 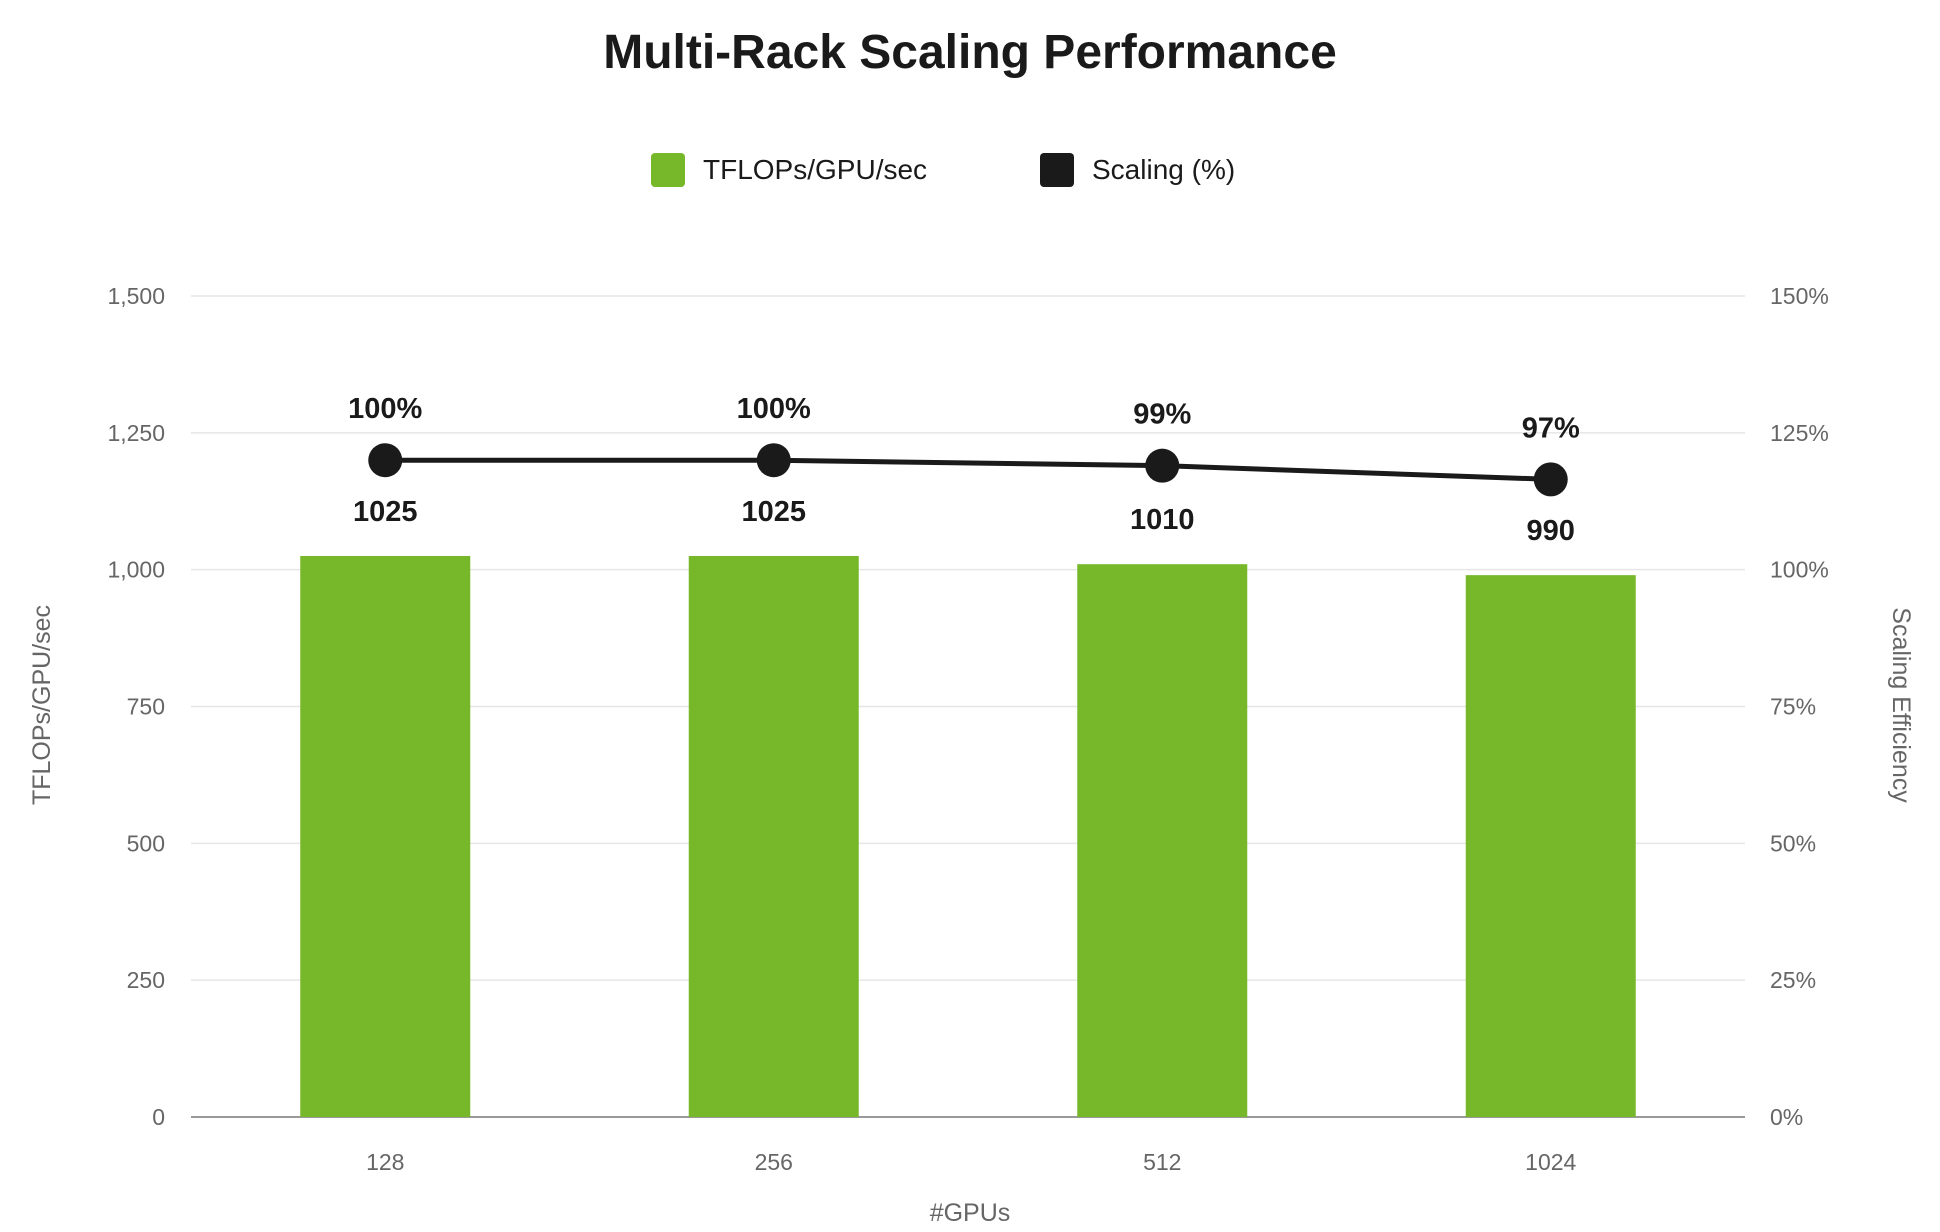 I want to click on legend-item-tflops: TFLOPs/GPU/sec, so click(x=789, y=170).